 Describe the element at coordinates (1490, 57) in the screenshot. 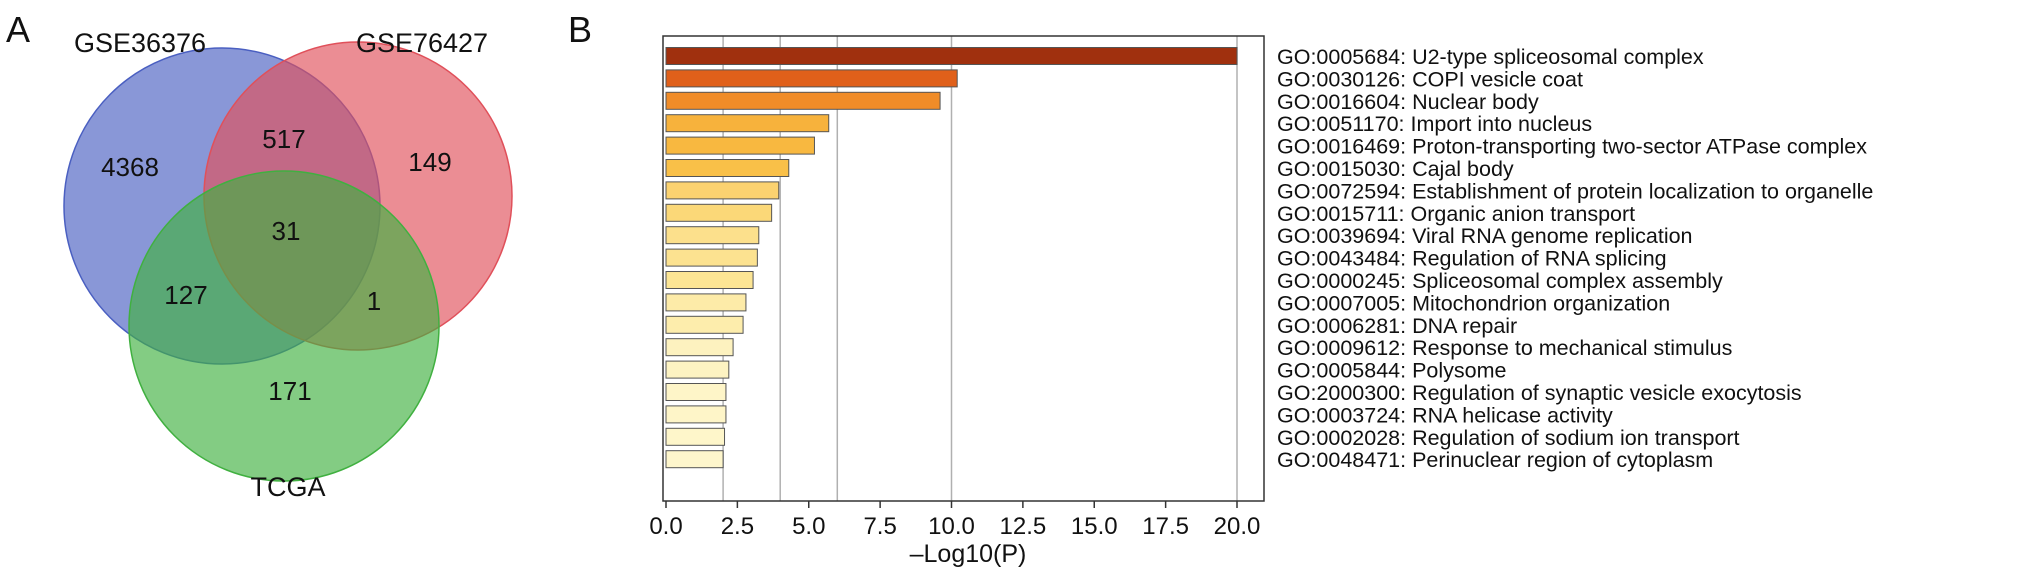

I see `category-label-0: GO:0005684: U2-type spliceosomal complex` at that location.